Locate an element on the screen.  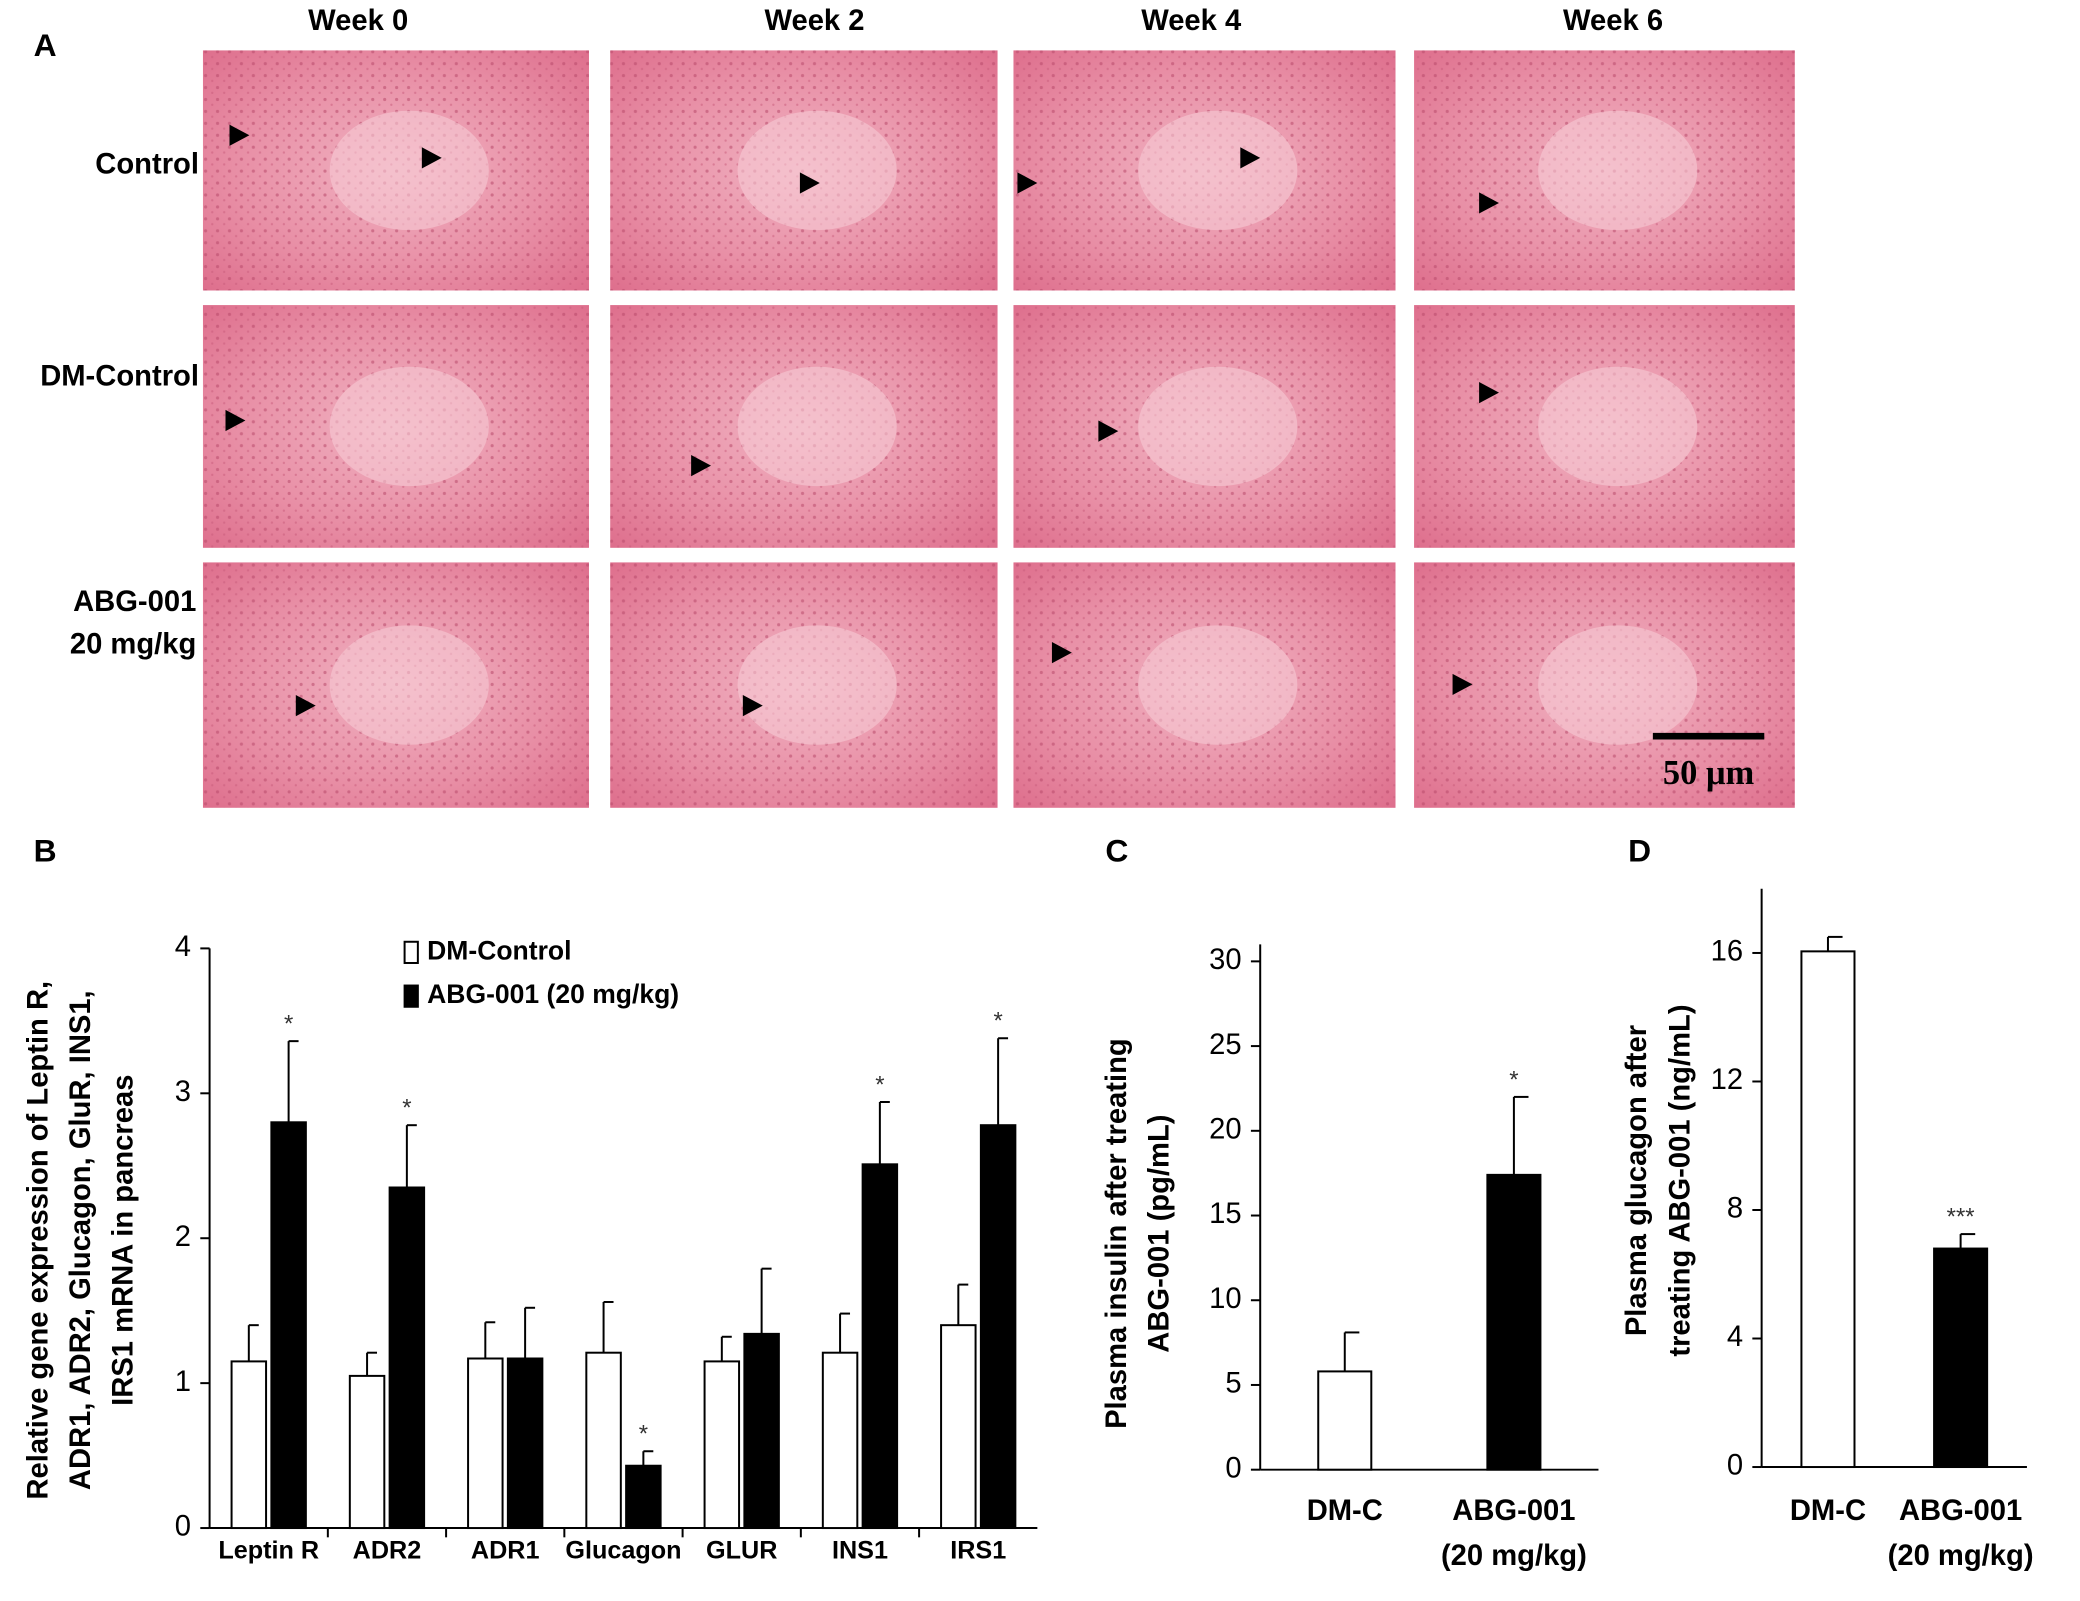
row-label: Control is located at coordinates (147, 165).